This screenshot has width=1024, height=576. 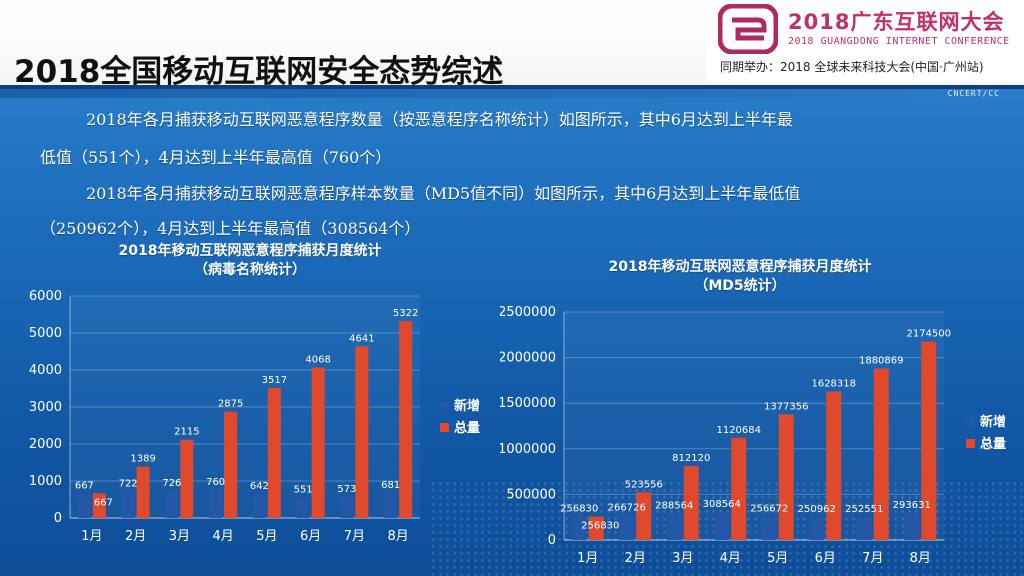 I want to click on conference-tagline: 同期举办：2018 全球未来科技大会(中国·广州站), so click(x=852, y=67).